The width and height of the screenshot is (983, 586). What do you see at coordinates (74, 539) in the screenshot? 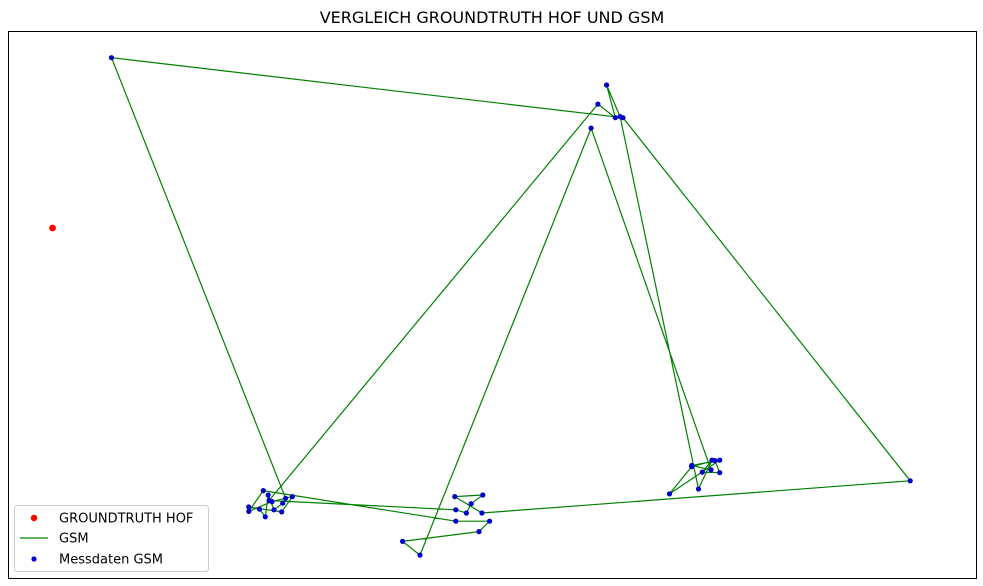
I see `legend-label-gsm: GSM` at bounding box center [74, 539].